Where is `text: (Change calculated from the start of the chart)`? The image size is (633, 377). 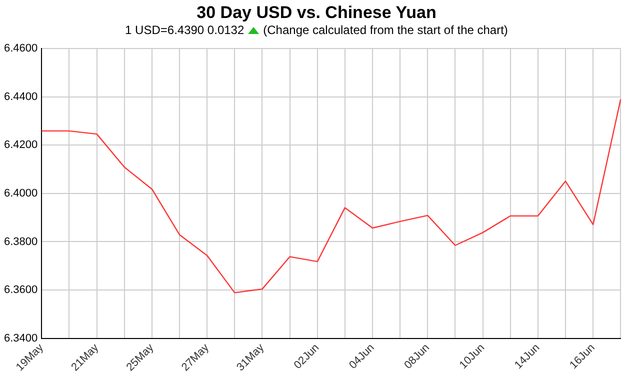
text: (Change calculated from the start of the chart) is located at coordinates (385, 30).